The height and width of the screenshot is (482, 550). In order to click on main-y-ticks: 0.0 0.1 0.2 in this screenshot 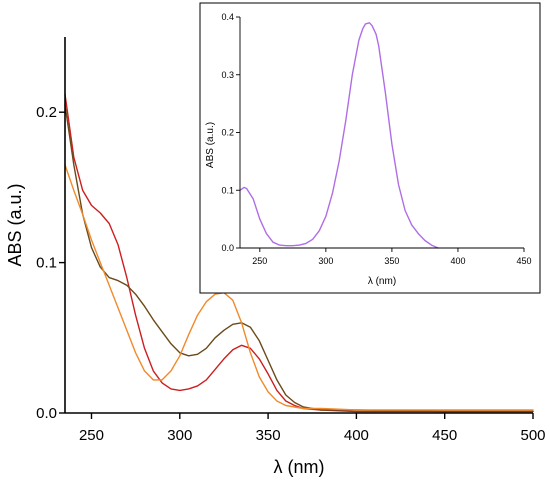, I will do `click(50, 263)`.